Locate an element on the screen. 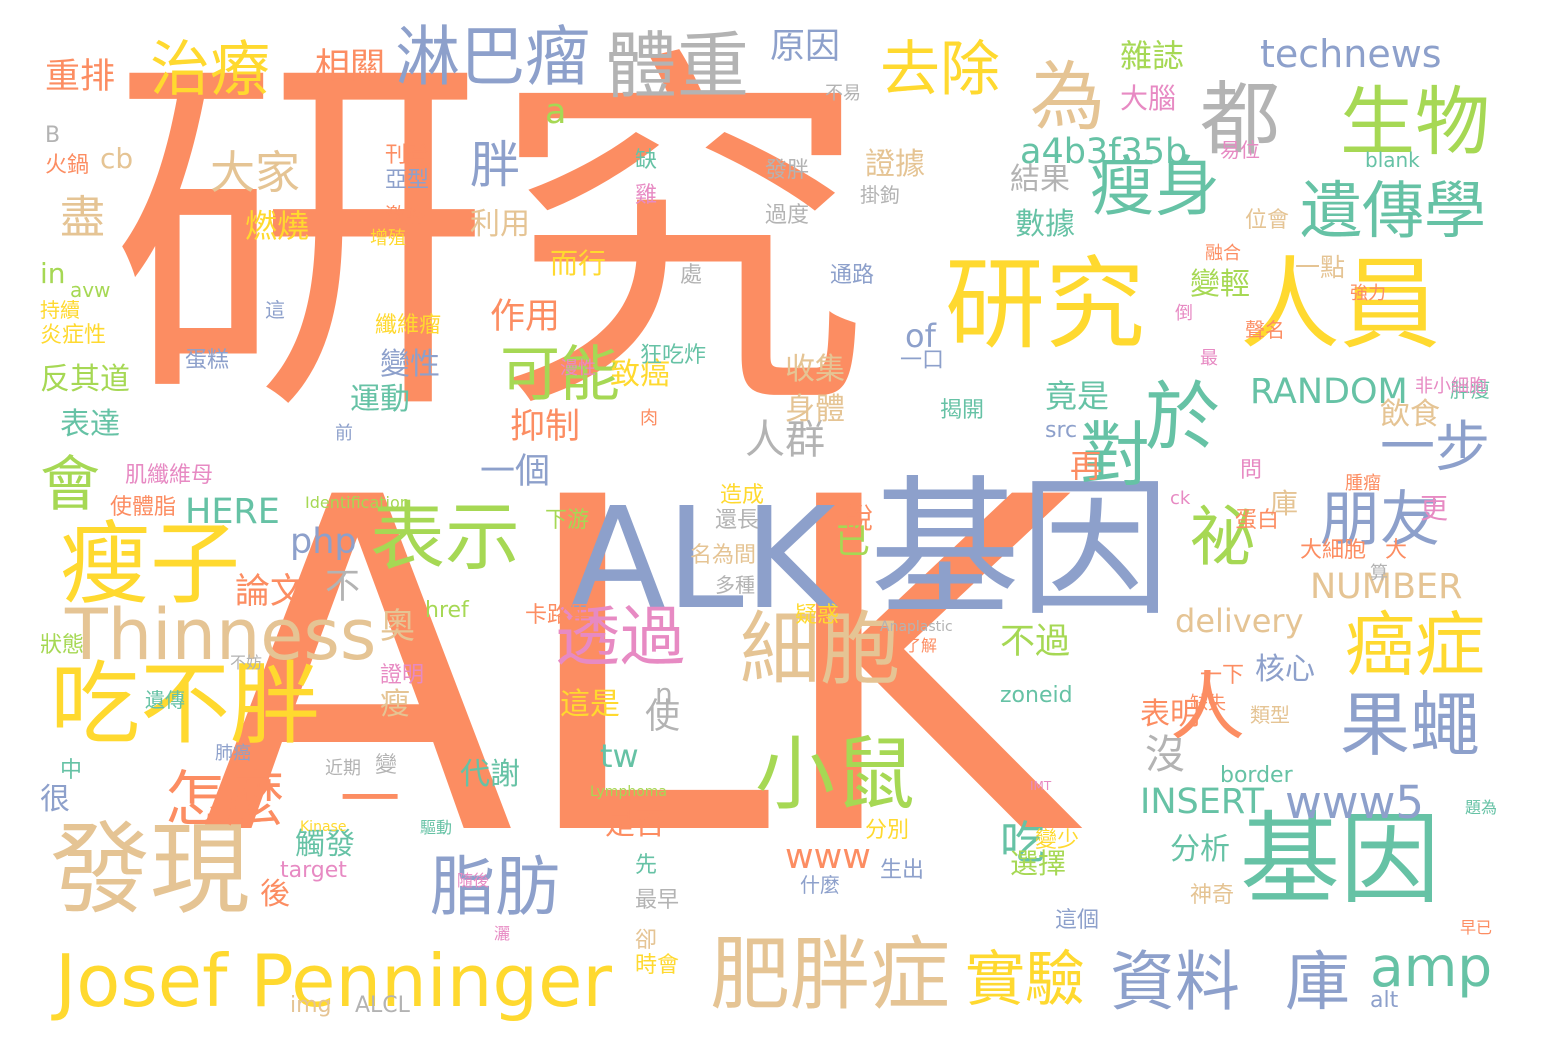 This screenshot has width=1548, height=1052. cloud-word: 已 is located at coordinates (853, 542).